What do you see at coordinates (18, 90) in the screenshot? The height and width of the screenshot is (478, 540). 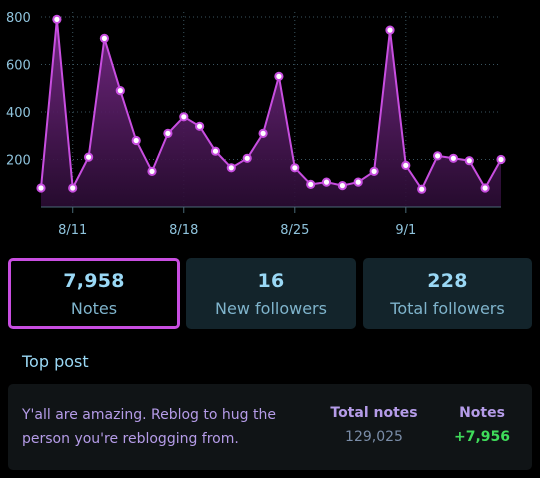 I see `y-axis-labels: 200 400 600 800` at bounding box center [18, 90].